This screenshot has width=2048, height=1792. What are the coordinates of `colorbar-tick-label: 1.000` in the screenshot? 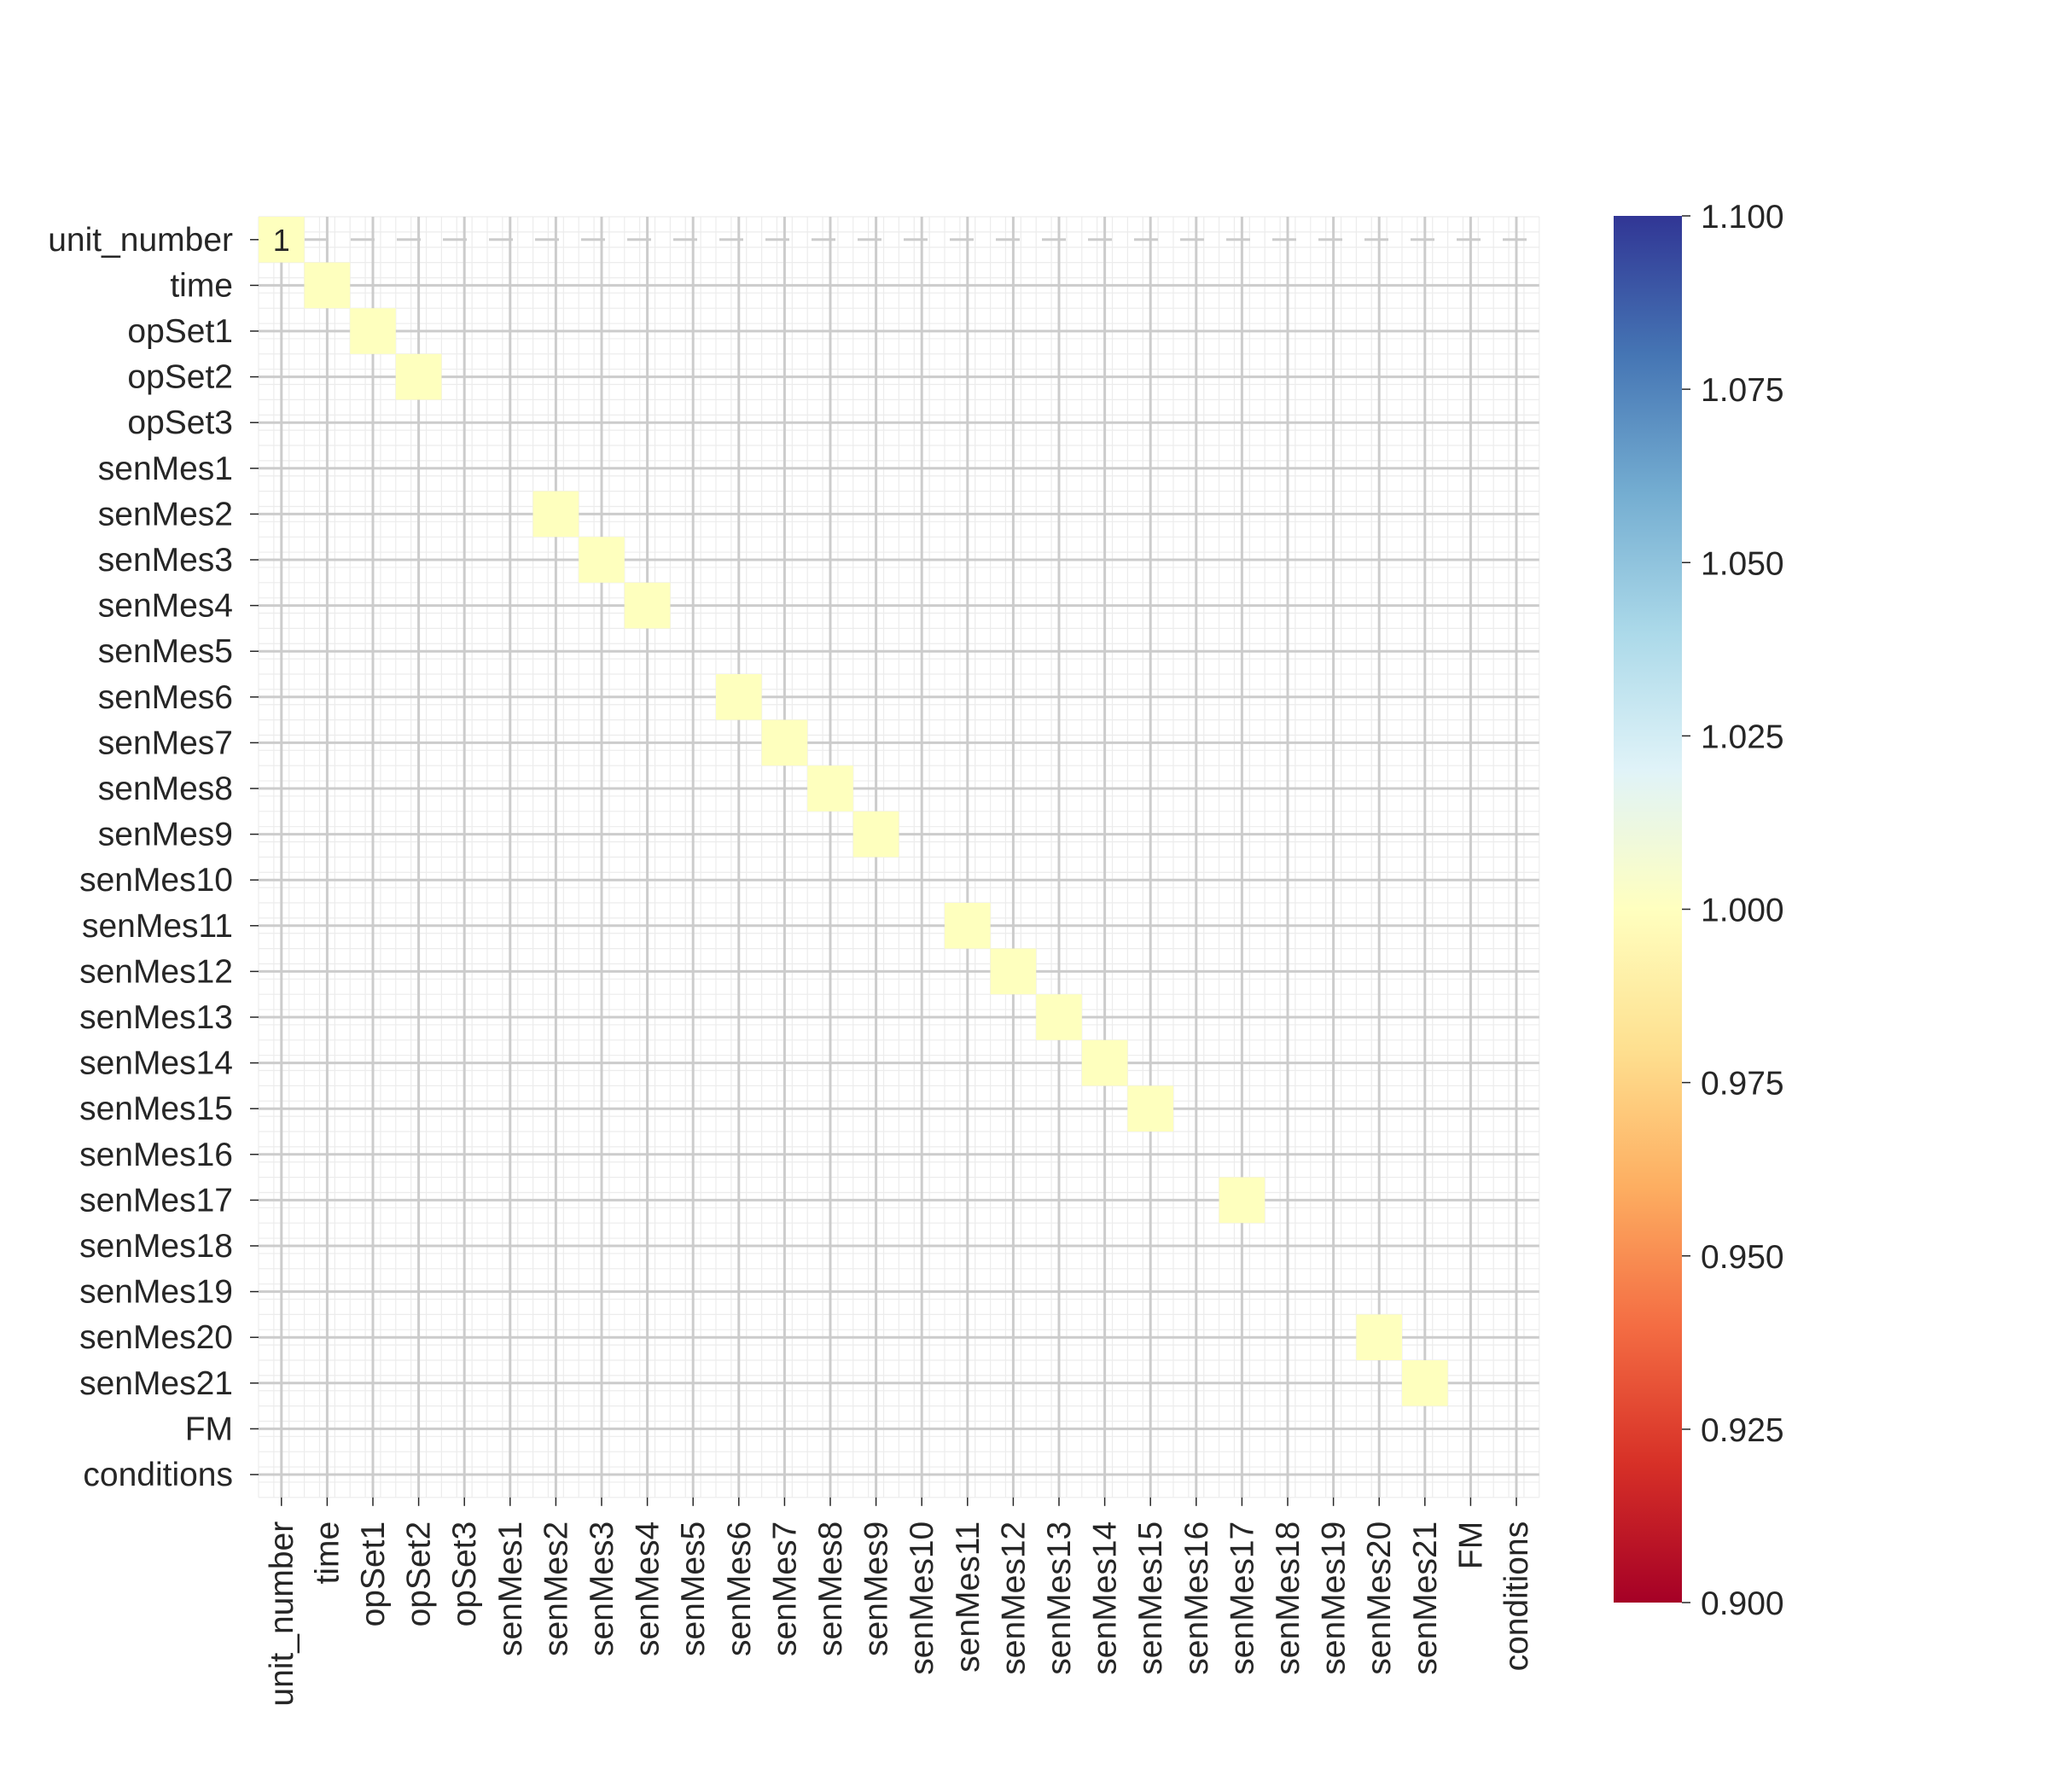 It's located at (1742, 911).